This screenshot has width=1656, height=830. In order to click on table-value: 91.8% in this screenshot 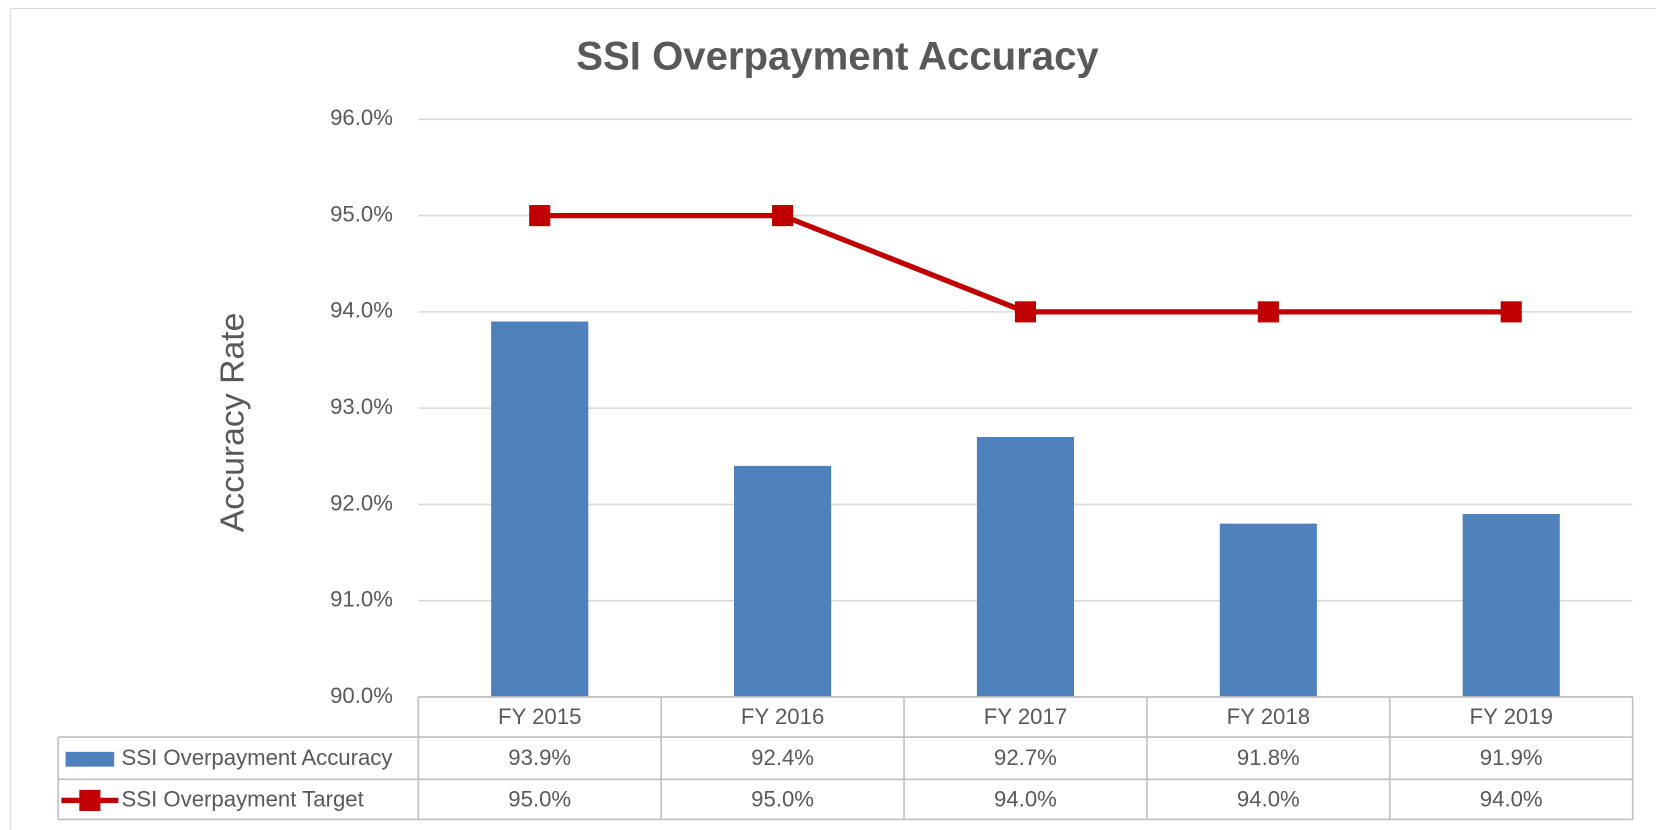, I will do `click(1268, 757)`.